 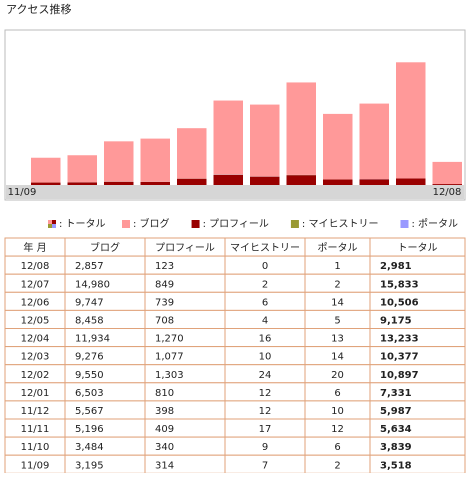 I want to click on table-cell-text: 5,634, so click(x=396, y=429).